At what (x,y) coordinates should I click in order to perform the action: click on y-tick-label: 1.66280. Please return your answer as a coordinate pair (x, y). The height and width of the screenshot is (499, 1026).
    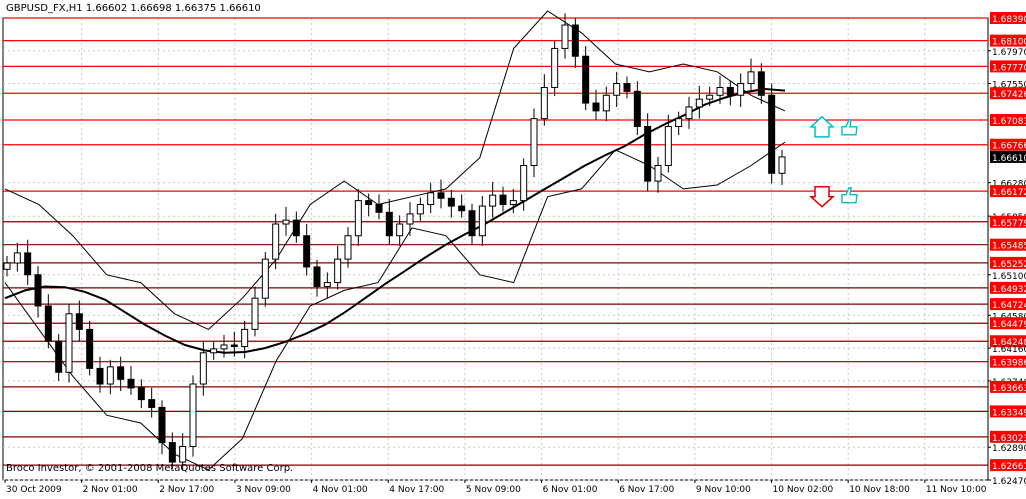
    Looking at the image, I should click on (1009, 185).